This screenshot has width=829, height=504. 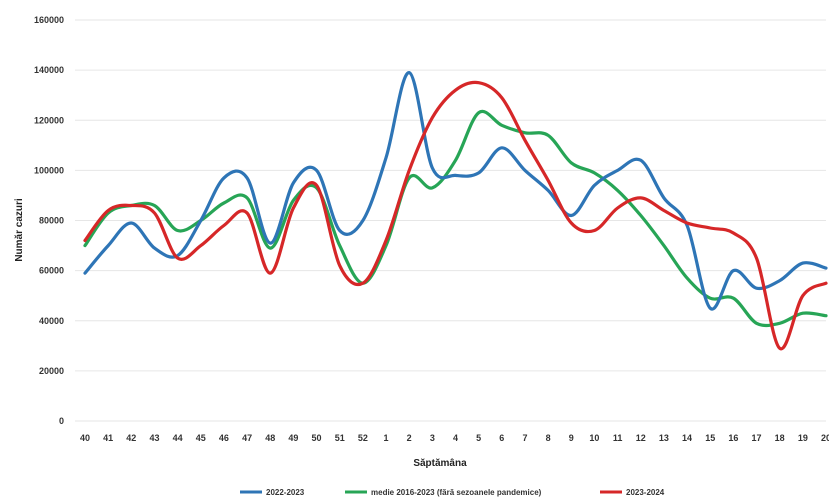 What do you see at coordinates (501, 438) in the screenshot?
I see `x-tick-label: 6` at bounding box center [501, 438].